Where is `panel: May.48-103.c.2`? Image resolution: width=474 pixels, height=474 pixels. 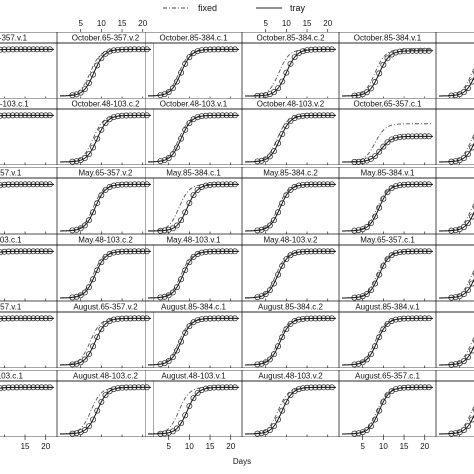
panel: May.48-103.c.2 is located at coordinates (105, 267).